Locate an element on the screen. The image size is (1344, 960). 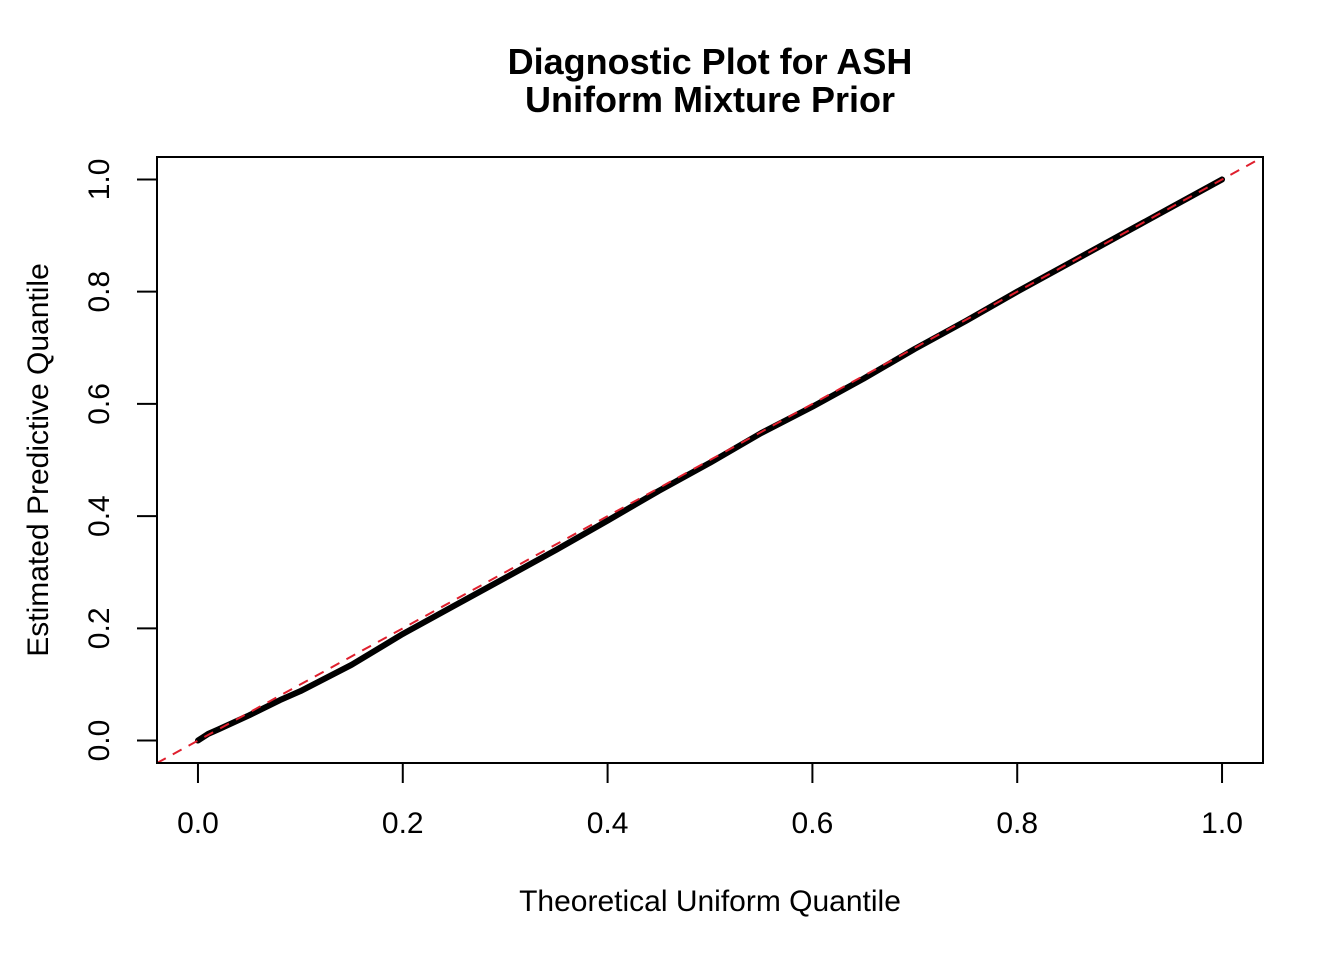
x-tick-label: 0.2 is located at coordinates (403, 823).